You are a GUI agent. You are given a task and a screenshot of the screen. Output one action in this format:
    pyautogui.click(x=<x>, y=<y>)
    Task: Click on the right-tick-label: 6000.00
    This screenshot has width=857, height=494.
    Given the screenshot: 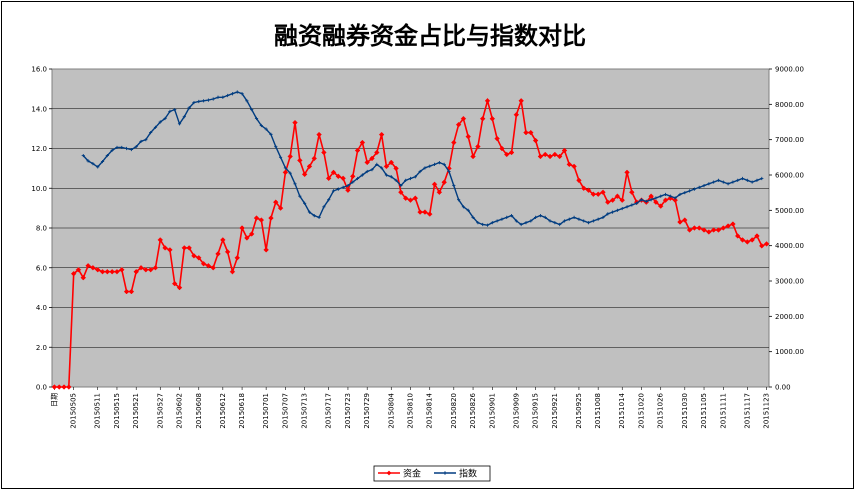 What is the action you would take?
    pyautogui.click(x=789, y=176)
    